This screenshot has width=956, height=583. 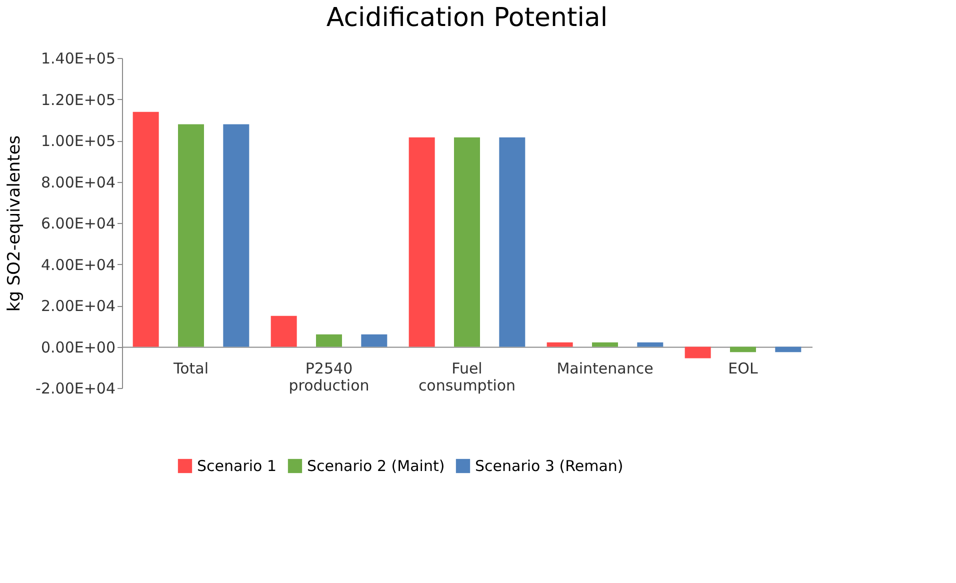 What do you see at coordinates (78, 265) in the screenshot?
I see `y-tick-label: 4.00E+04` at bounding box center [78, 265].